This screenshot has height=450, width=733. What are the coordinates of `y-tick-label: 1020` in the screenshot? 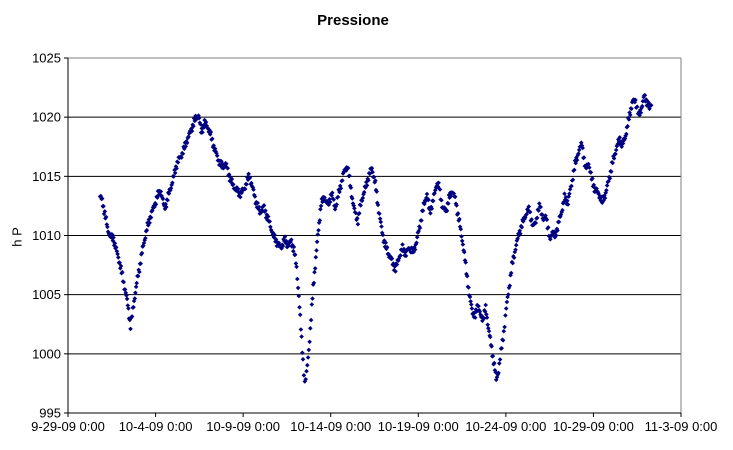 It's located at (46, 117).